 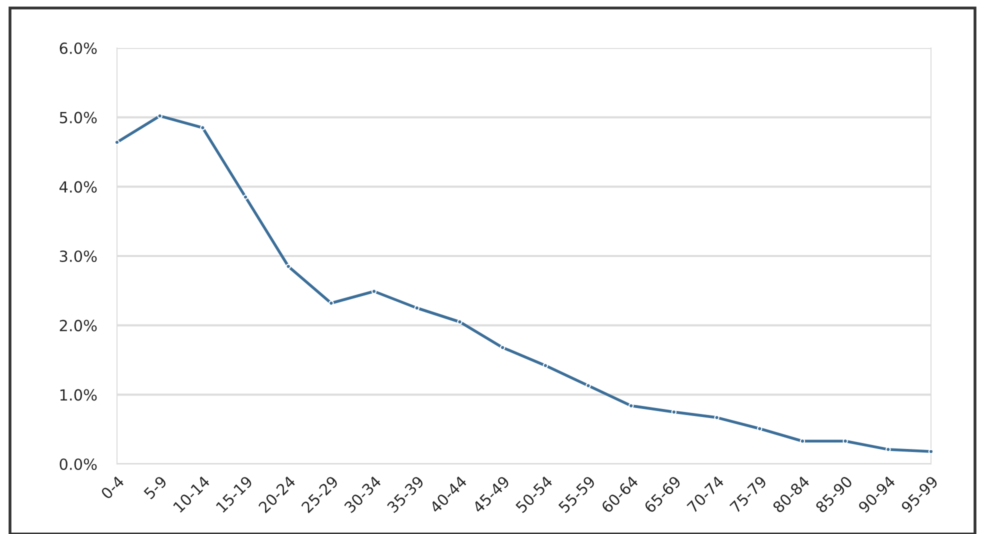 What do you see at coordinates (112, 487) in the screenshot?
I see `x-tick-label: 0-4` at bounding box center [112, 487].